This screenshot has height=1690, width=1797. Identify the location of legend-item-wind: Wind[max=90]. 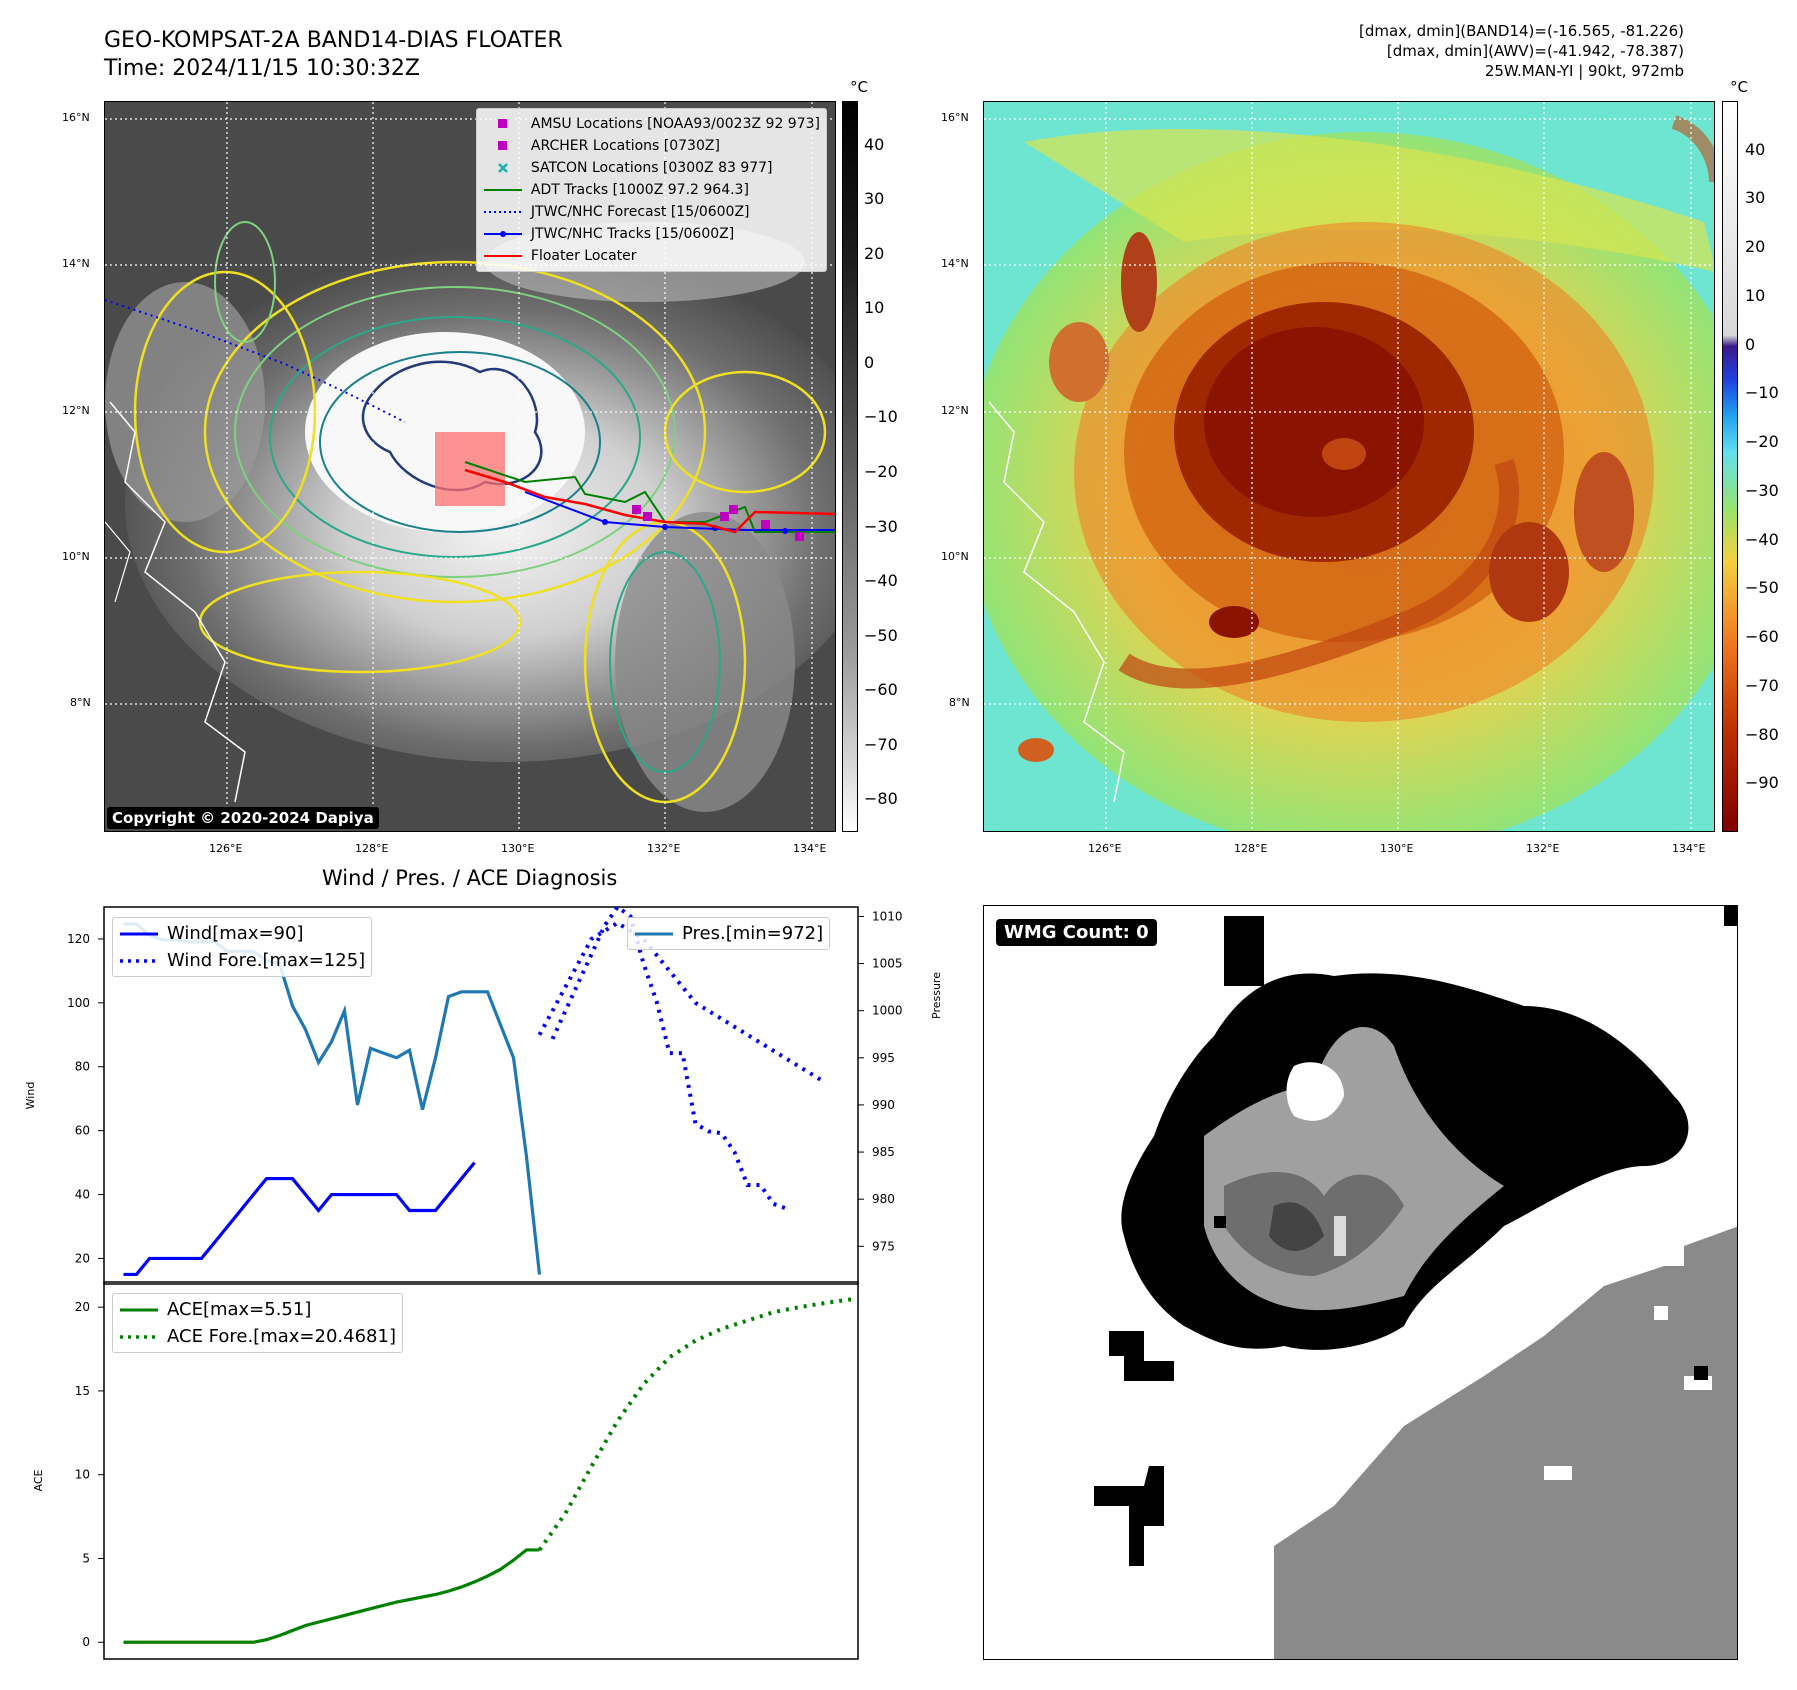
(242, 933).